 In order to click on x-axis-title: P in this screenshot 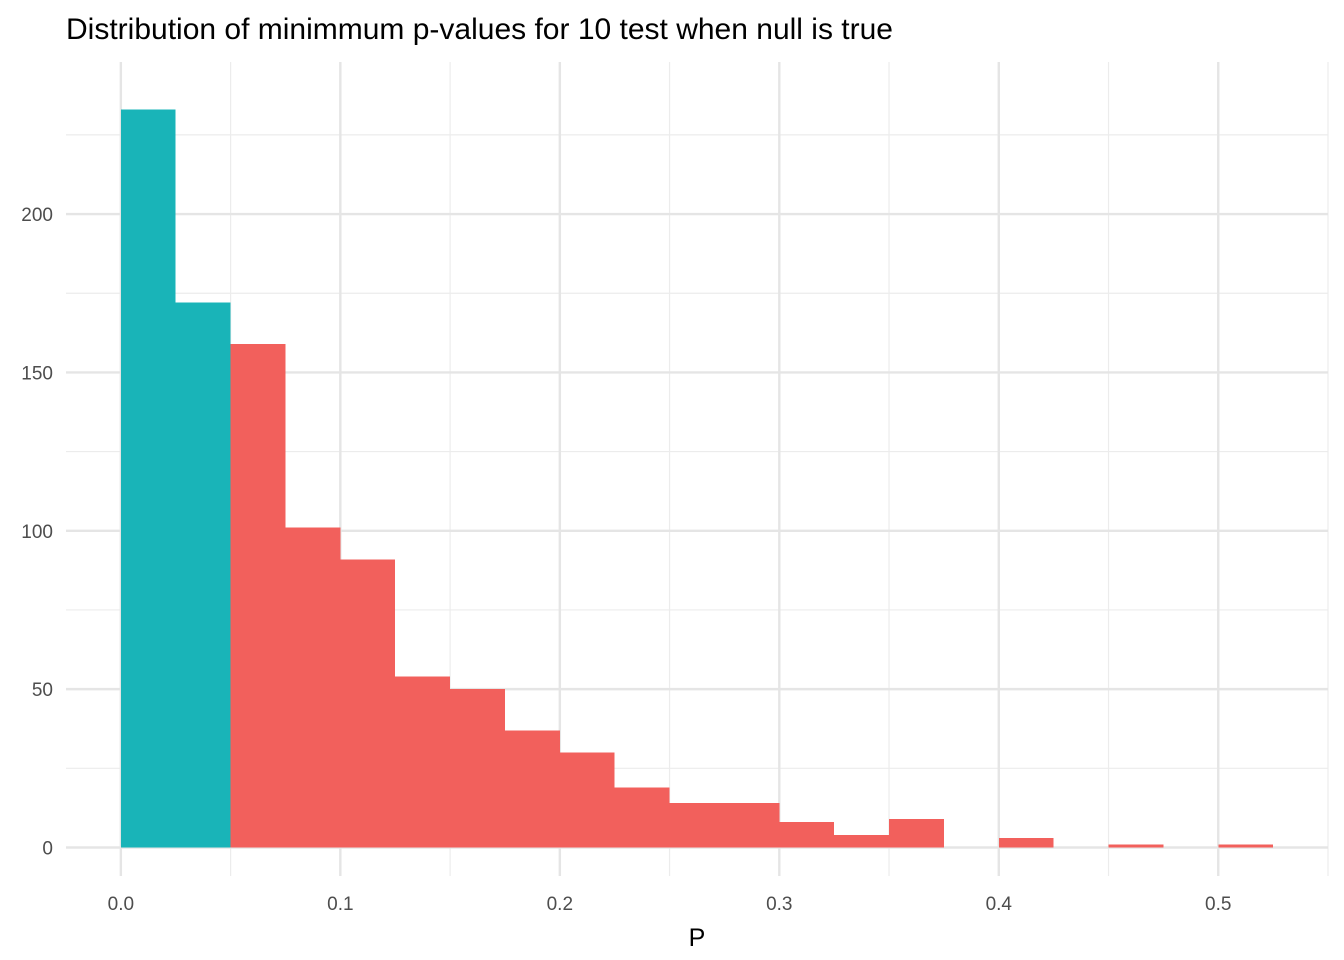, I will do `click(697, 938)`.